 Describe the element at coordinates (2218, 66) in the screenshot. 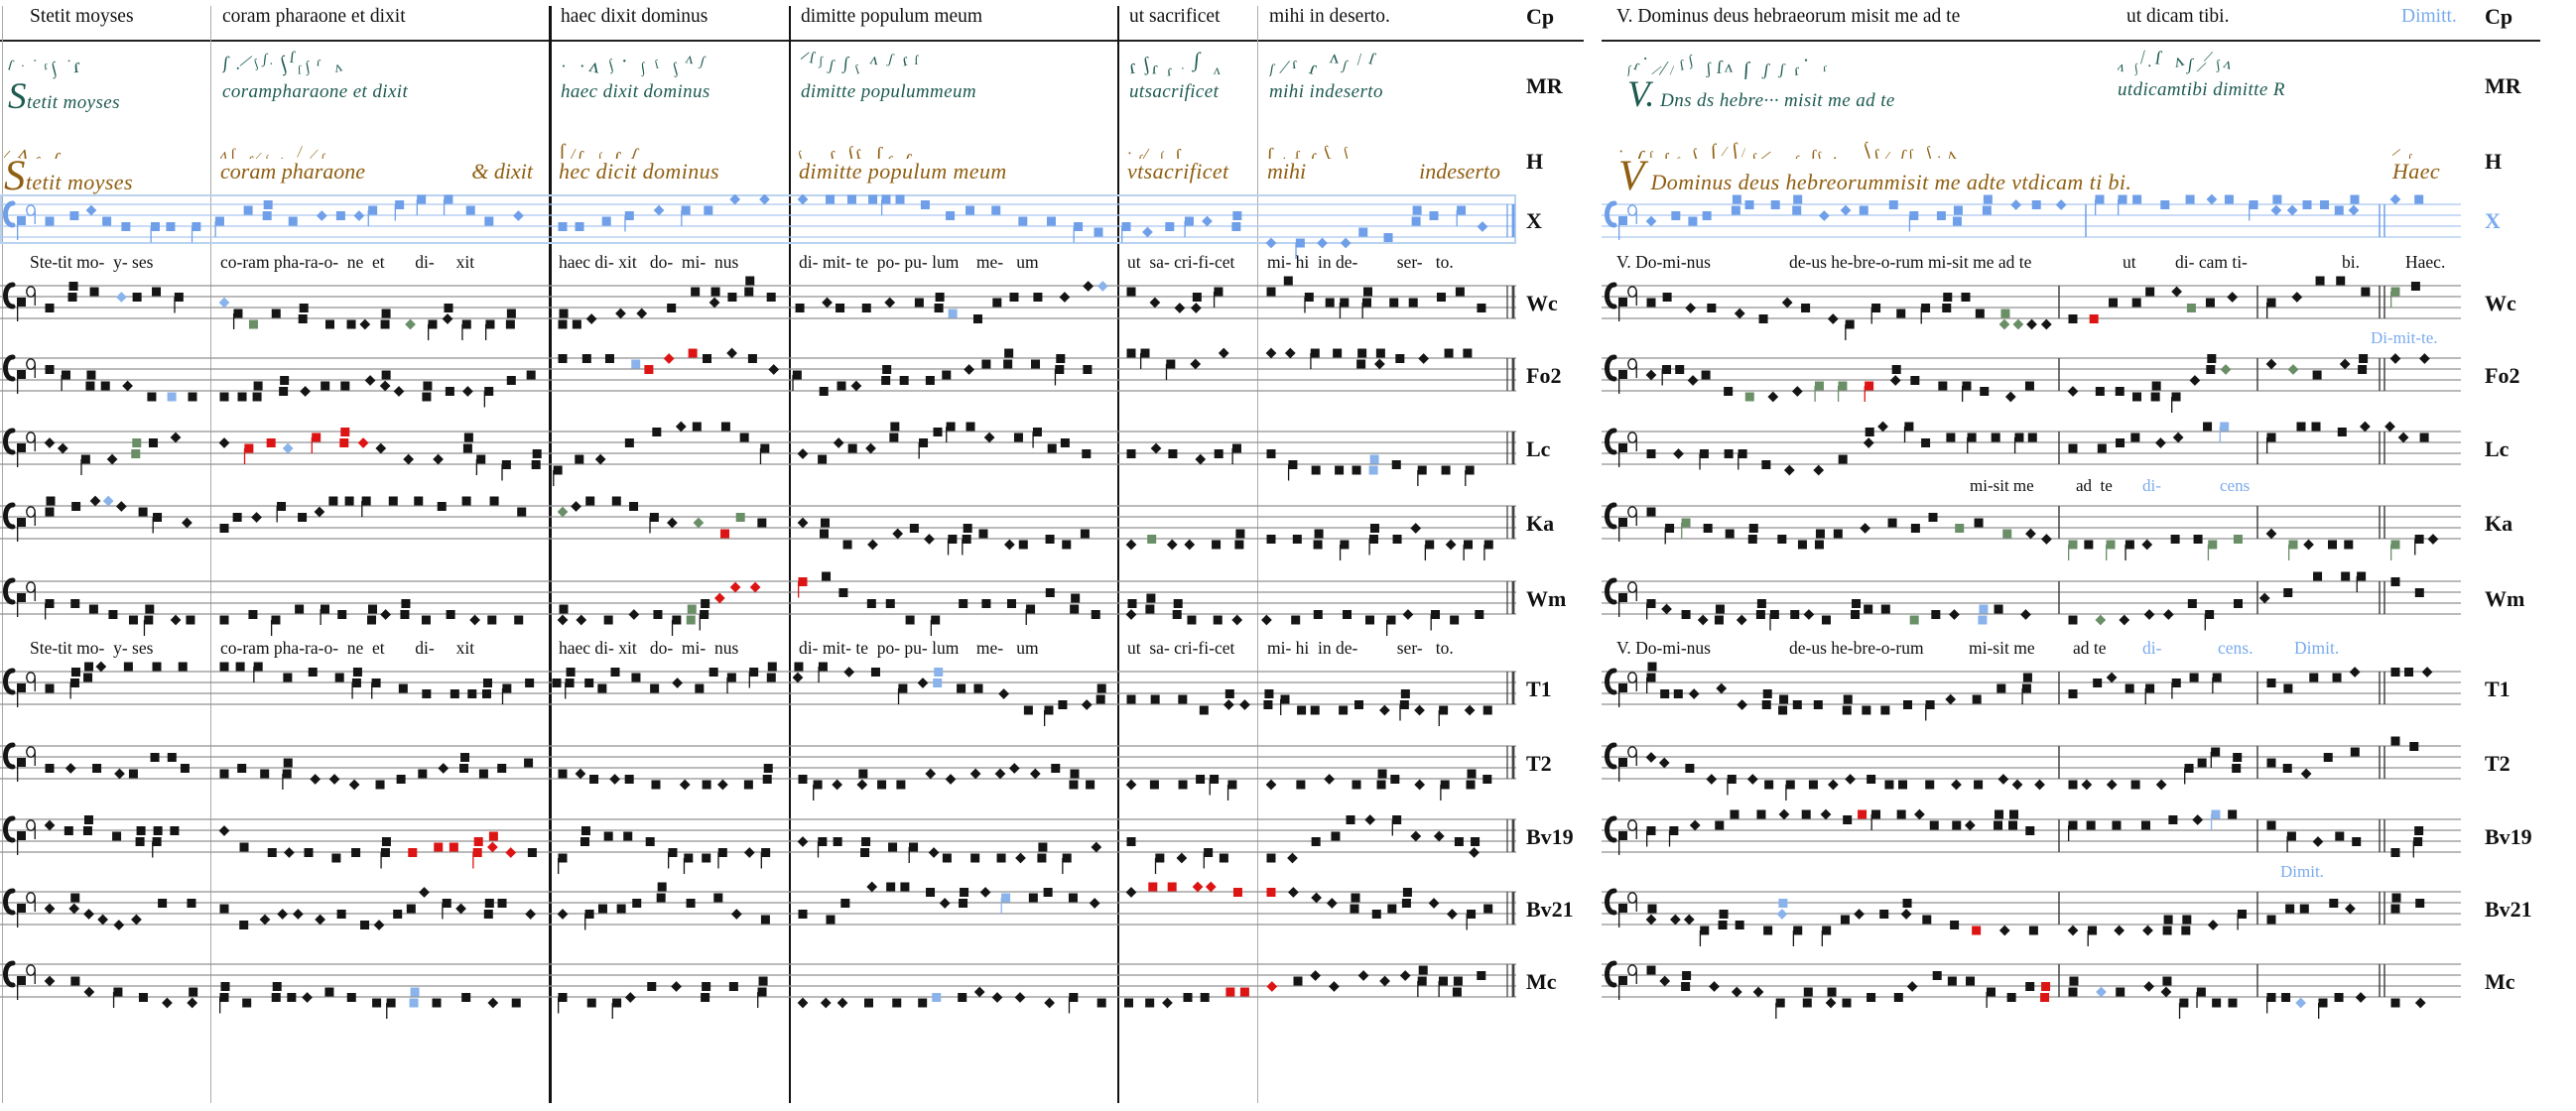

I see `neume-mark: ʃ` at that location.